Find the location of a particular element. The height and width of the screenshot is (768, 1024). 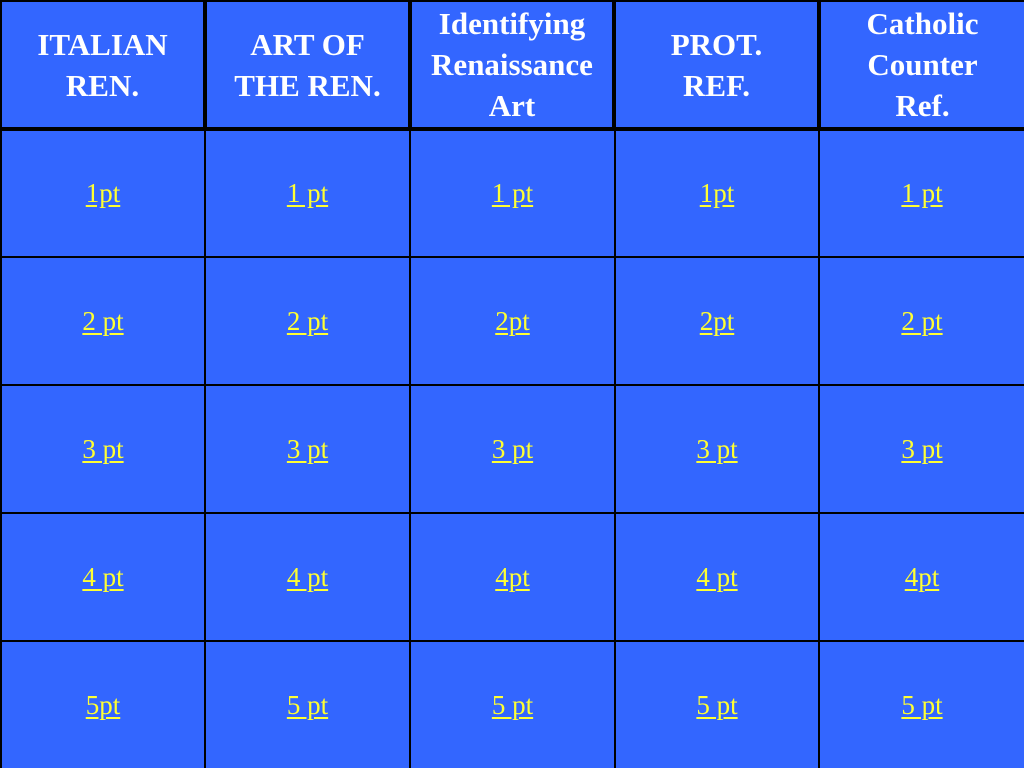

category-italian-ren: ITALIAN REN. is located at coordinates (102, 64).